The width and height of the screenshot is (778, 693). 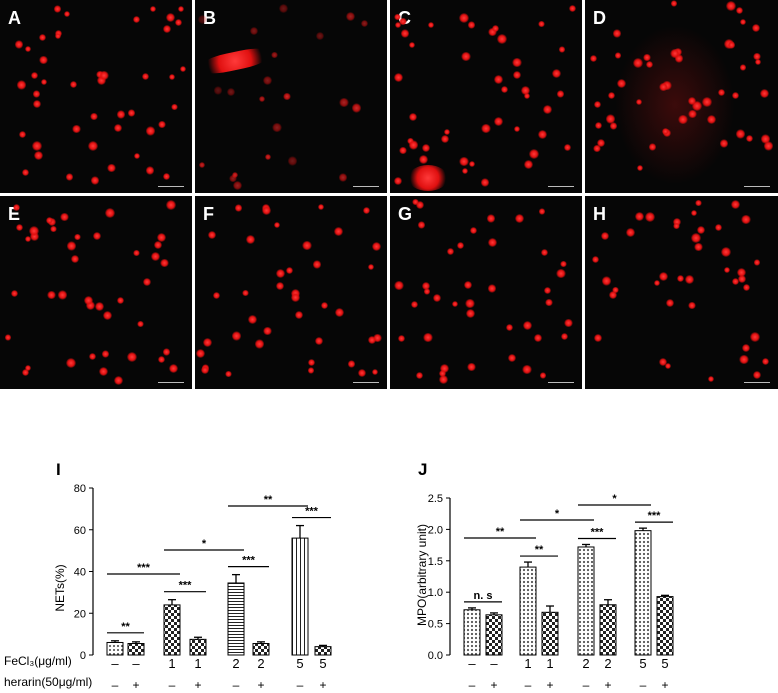 What do you see at coordinates (96, 292) in the screenshot?
I see `panel-e: E` at bounding box center [96, 292].